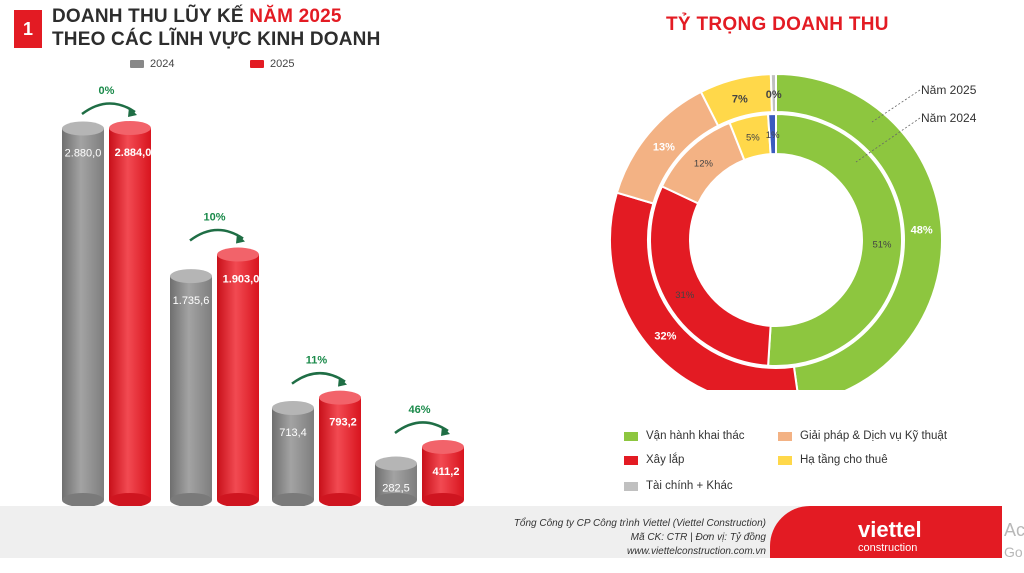 The image size is (1024, 573). Describe the element at coordinates (698, 537) in the screenshot. I see `footer-code: Mã CK: CTR | Đơn vị: Tỷ đồng` at that location.